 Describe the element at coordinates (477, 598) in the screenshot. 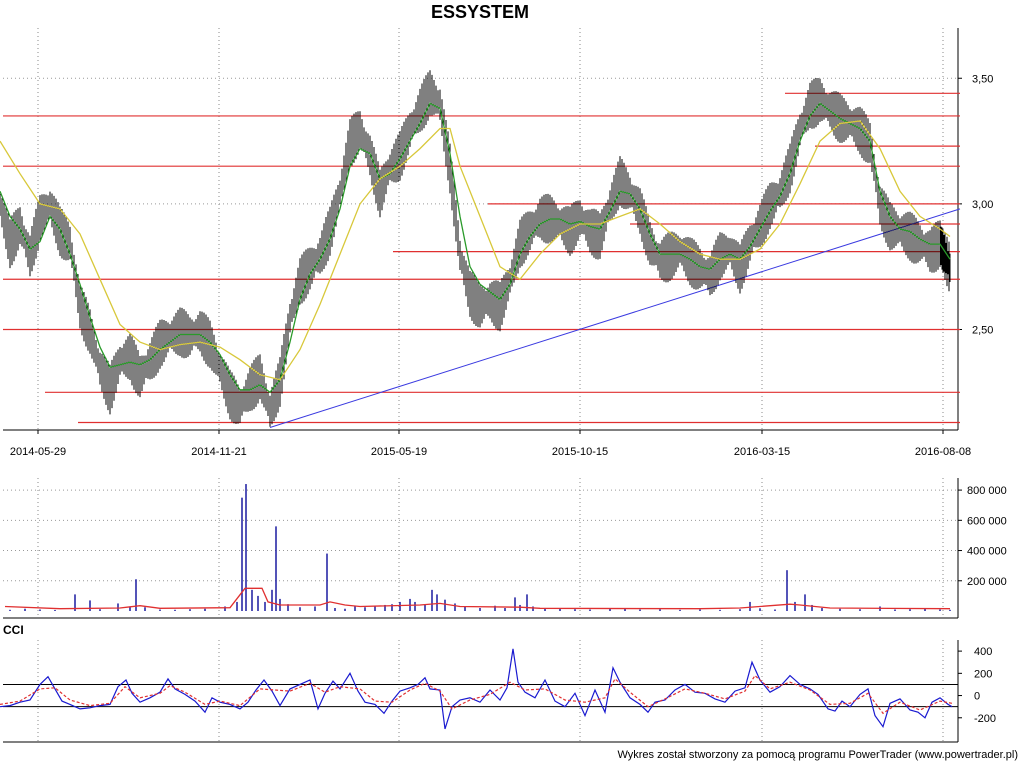

I see `volume-average-line` at that location.